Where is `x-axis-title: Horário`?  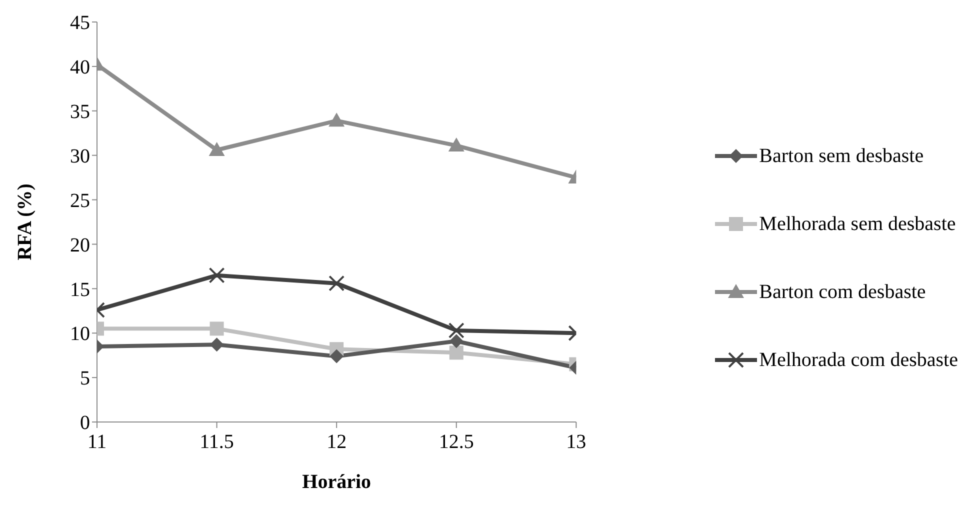
x-axis-title: Horário is located at coordinates (337, 482).